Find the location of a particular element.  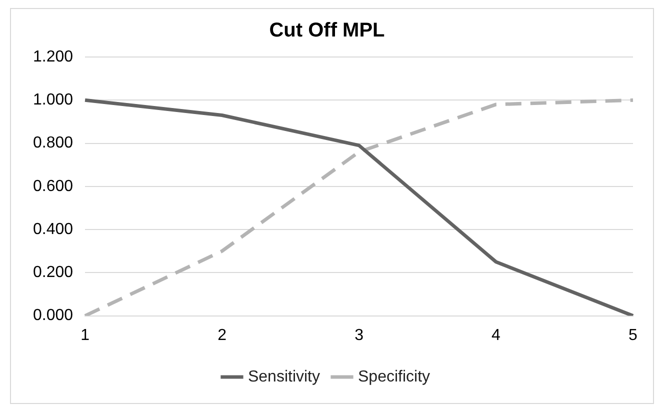

y-tick-label: 0.800 is located at coordinates (53, 143).